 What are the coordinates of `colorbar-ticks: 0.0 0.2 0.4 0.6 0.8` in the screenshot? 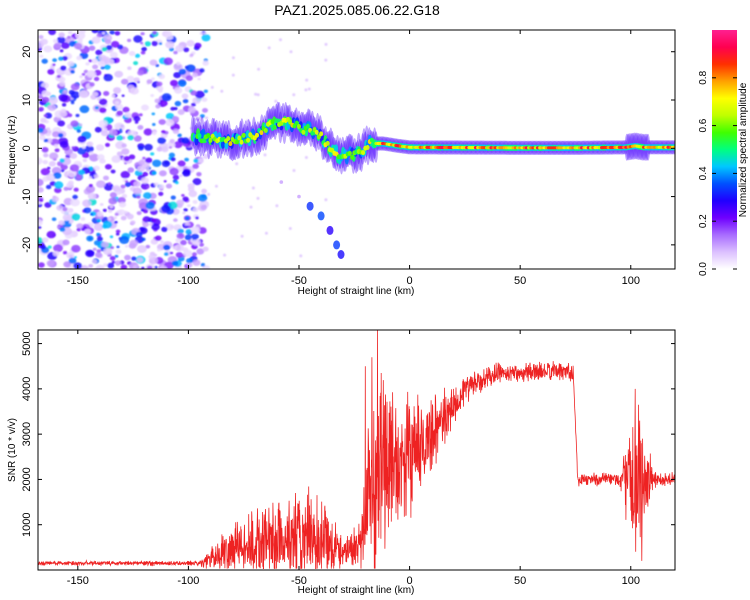 It's located at (717, 173).